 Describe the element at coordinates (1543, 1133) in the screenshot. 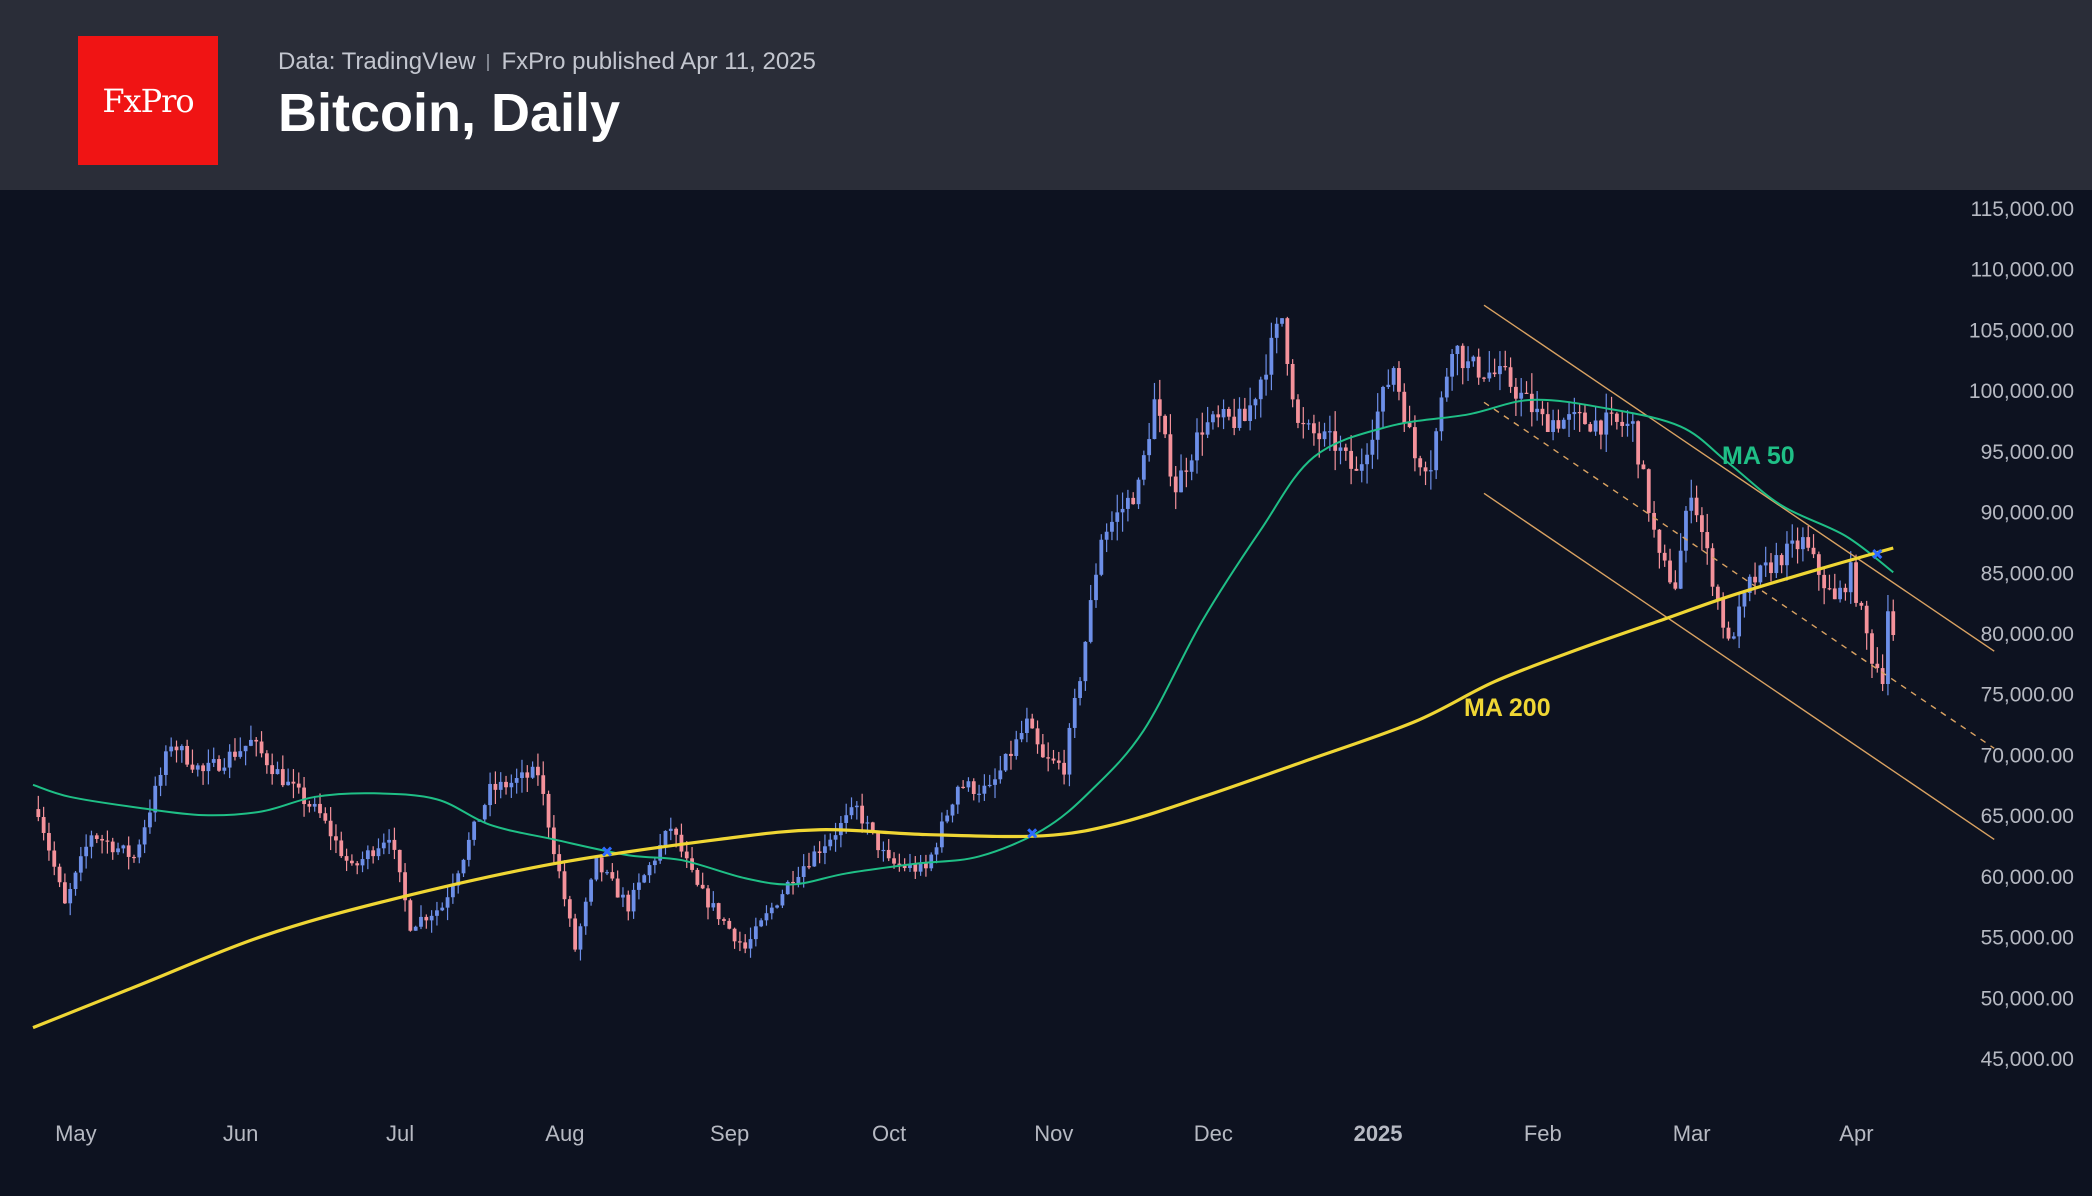

I see `x-tick-label: Feb` at that location.